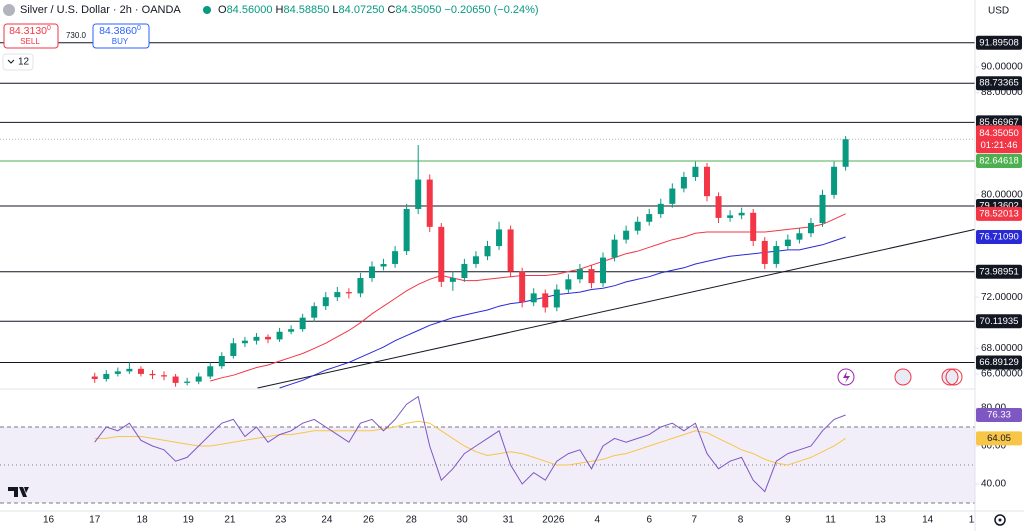 The width and height of the screenshot is (1024, 531). What do you see at coordinates (412, 520) in the screenshot?
I see `x-tick-label: 28` at bounding box center [412, 520].